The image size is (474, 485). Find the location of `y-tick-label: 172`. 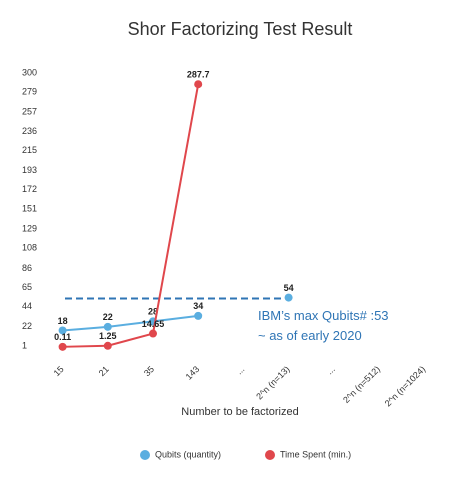

y-tick-label: 172 is located at coordinates (29, 189).